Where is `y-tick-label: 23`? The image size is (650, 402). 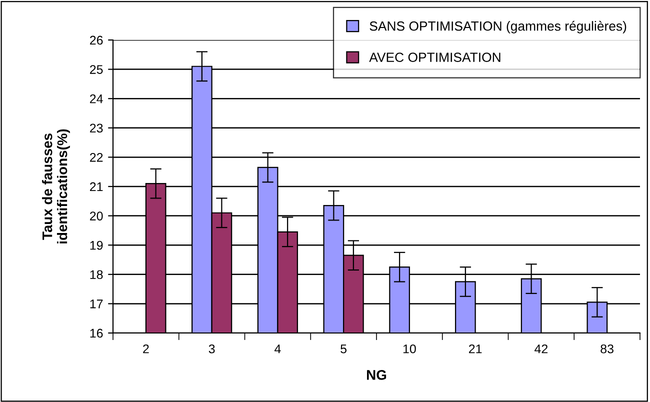 y-tick-label: 23 is located at coordinates (96, 128).